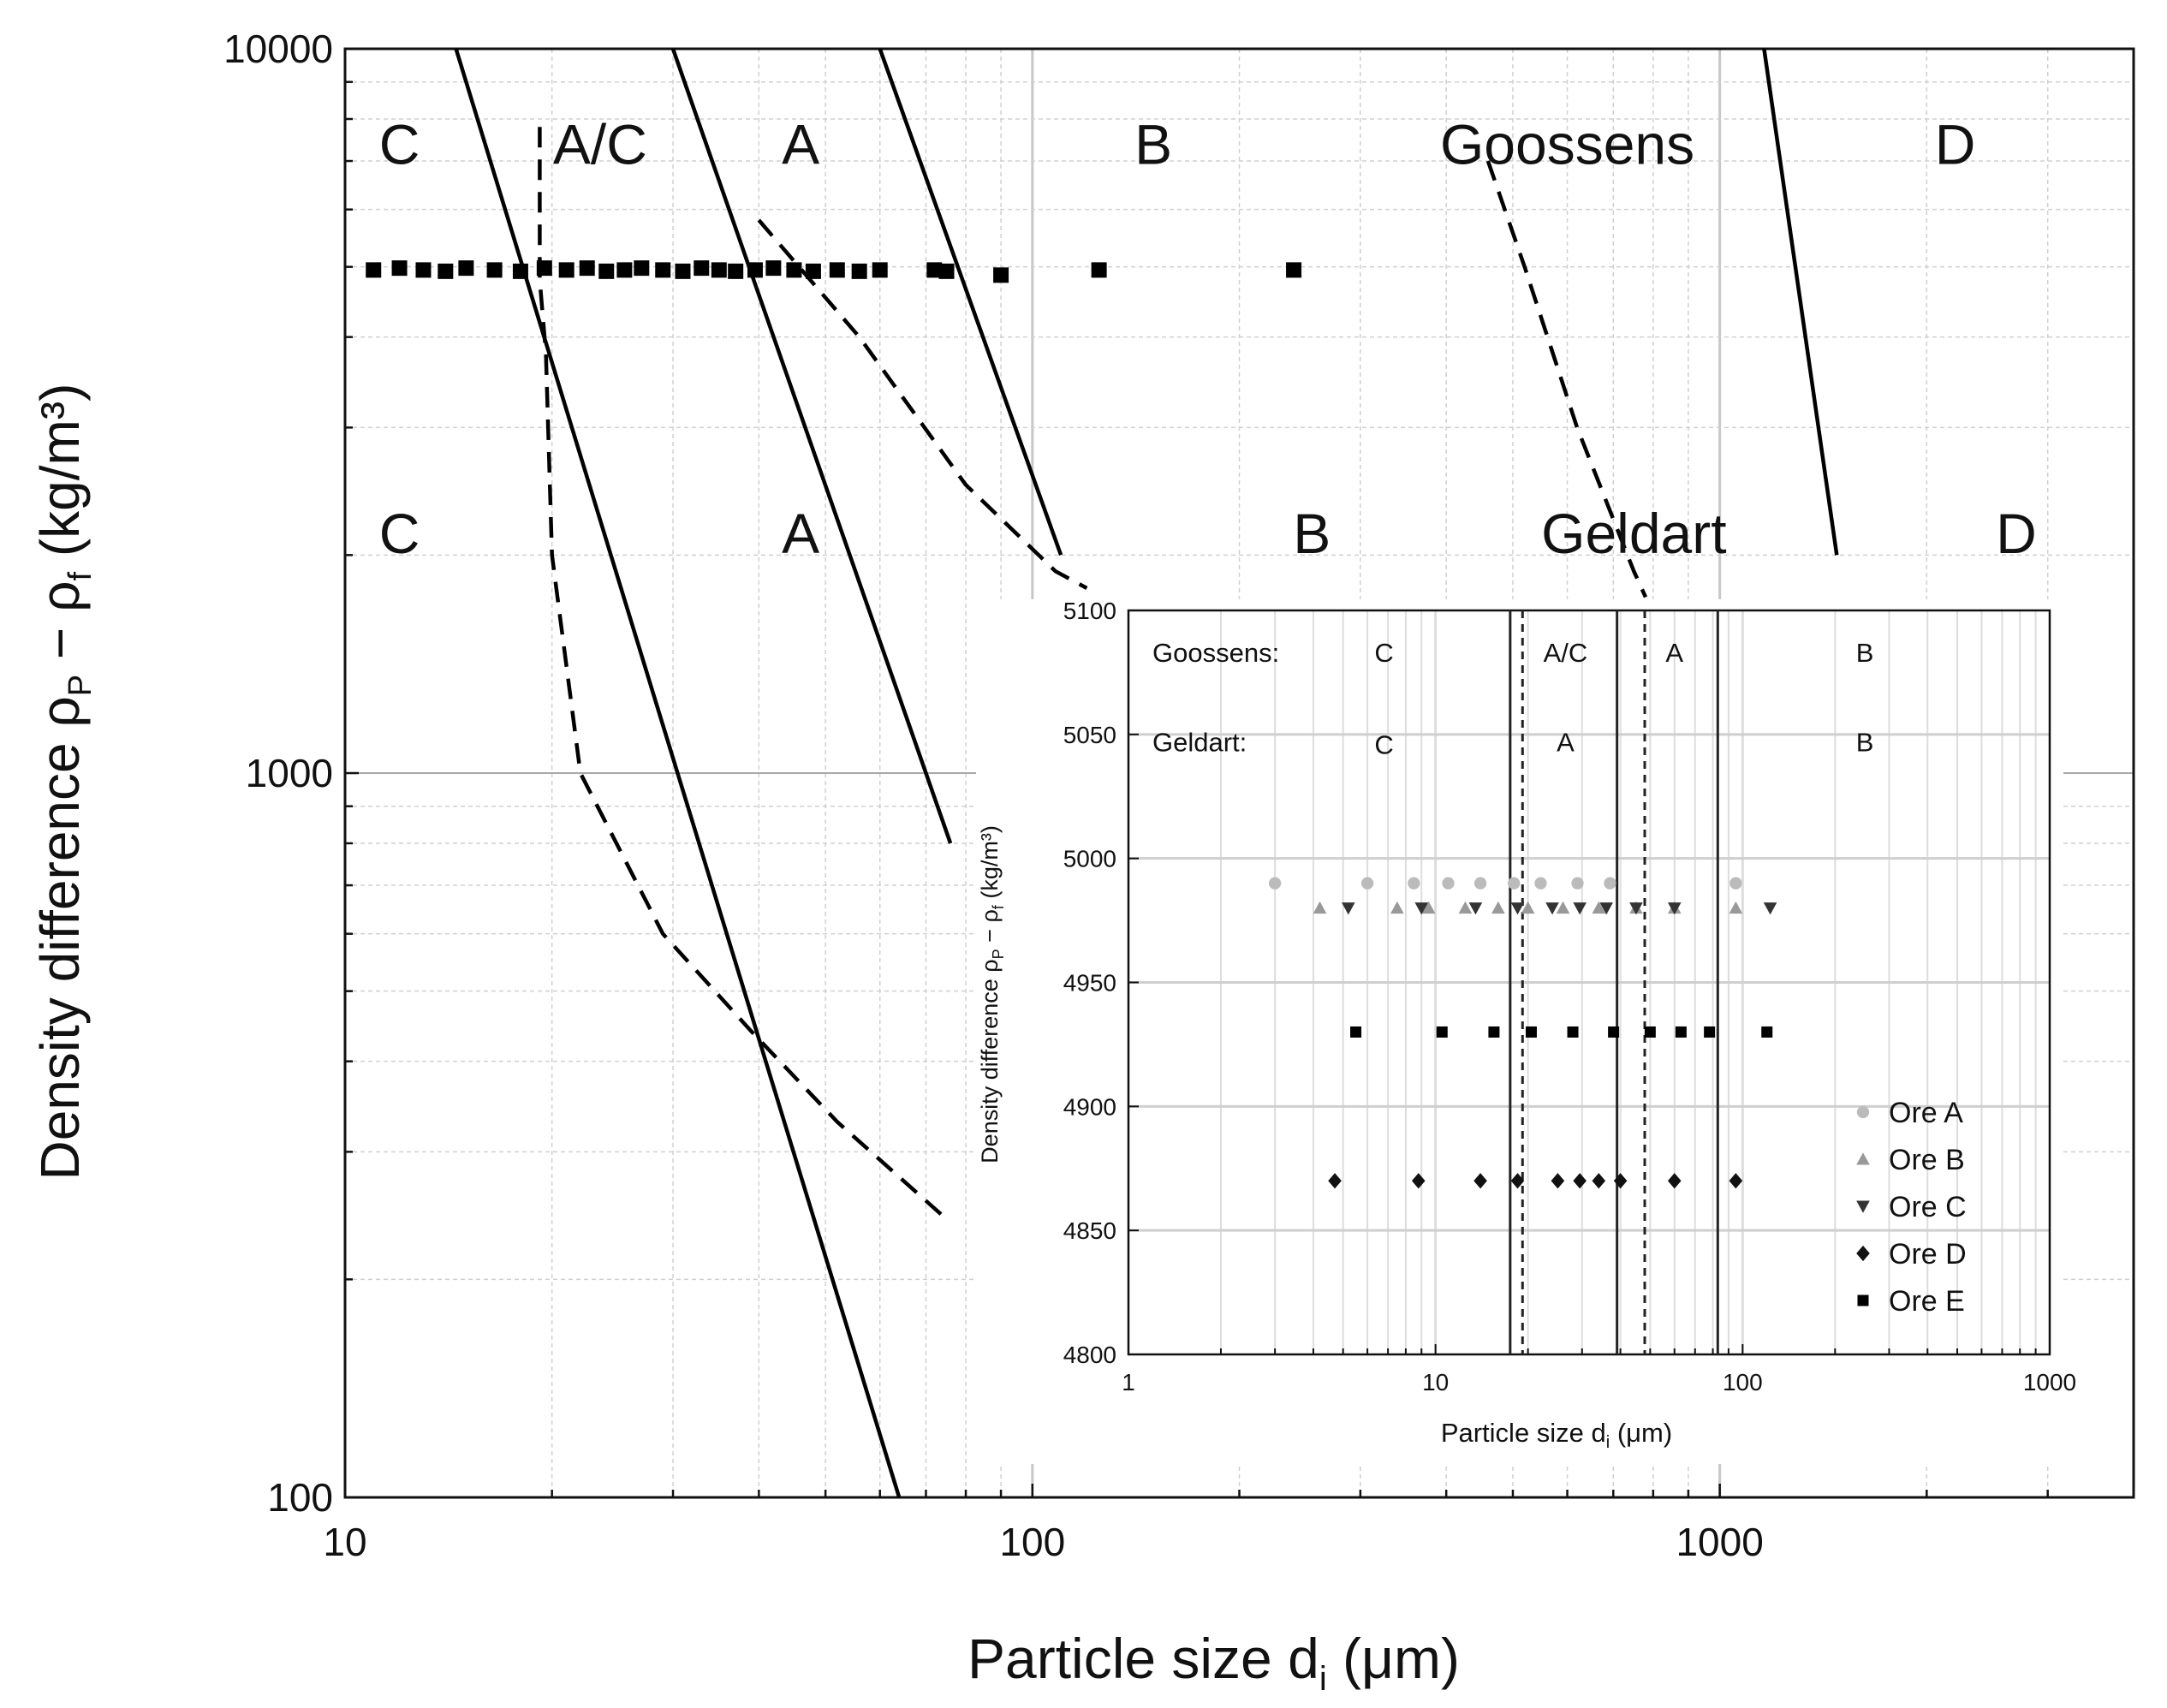  I want to click on inset-y-tick-label: 4800, so click(1090, 1355).